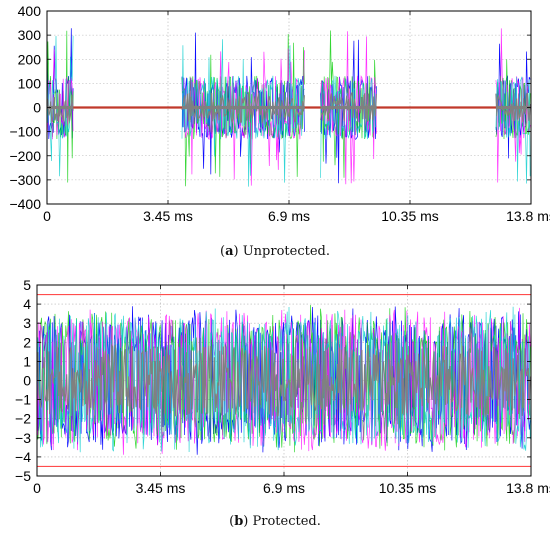  What do you see at coordinates (25, 132) in the screenshot?
I see `y-tick-label: −100` at bounding box center [25, 132].